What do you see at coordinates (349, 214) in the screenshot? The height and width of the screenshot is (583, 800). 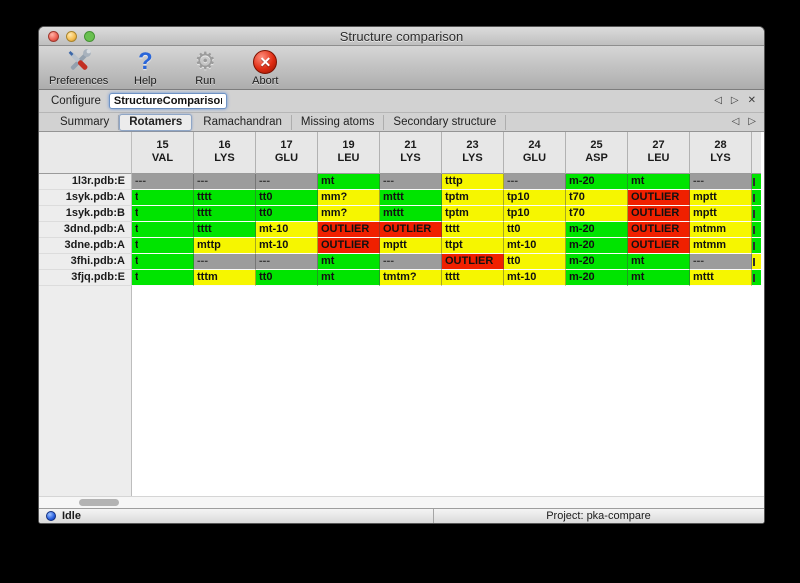 I see `rotamer-cell: mm?` at bounding box center [349, 214].